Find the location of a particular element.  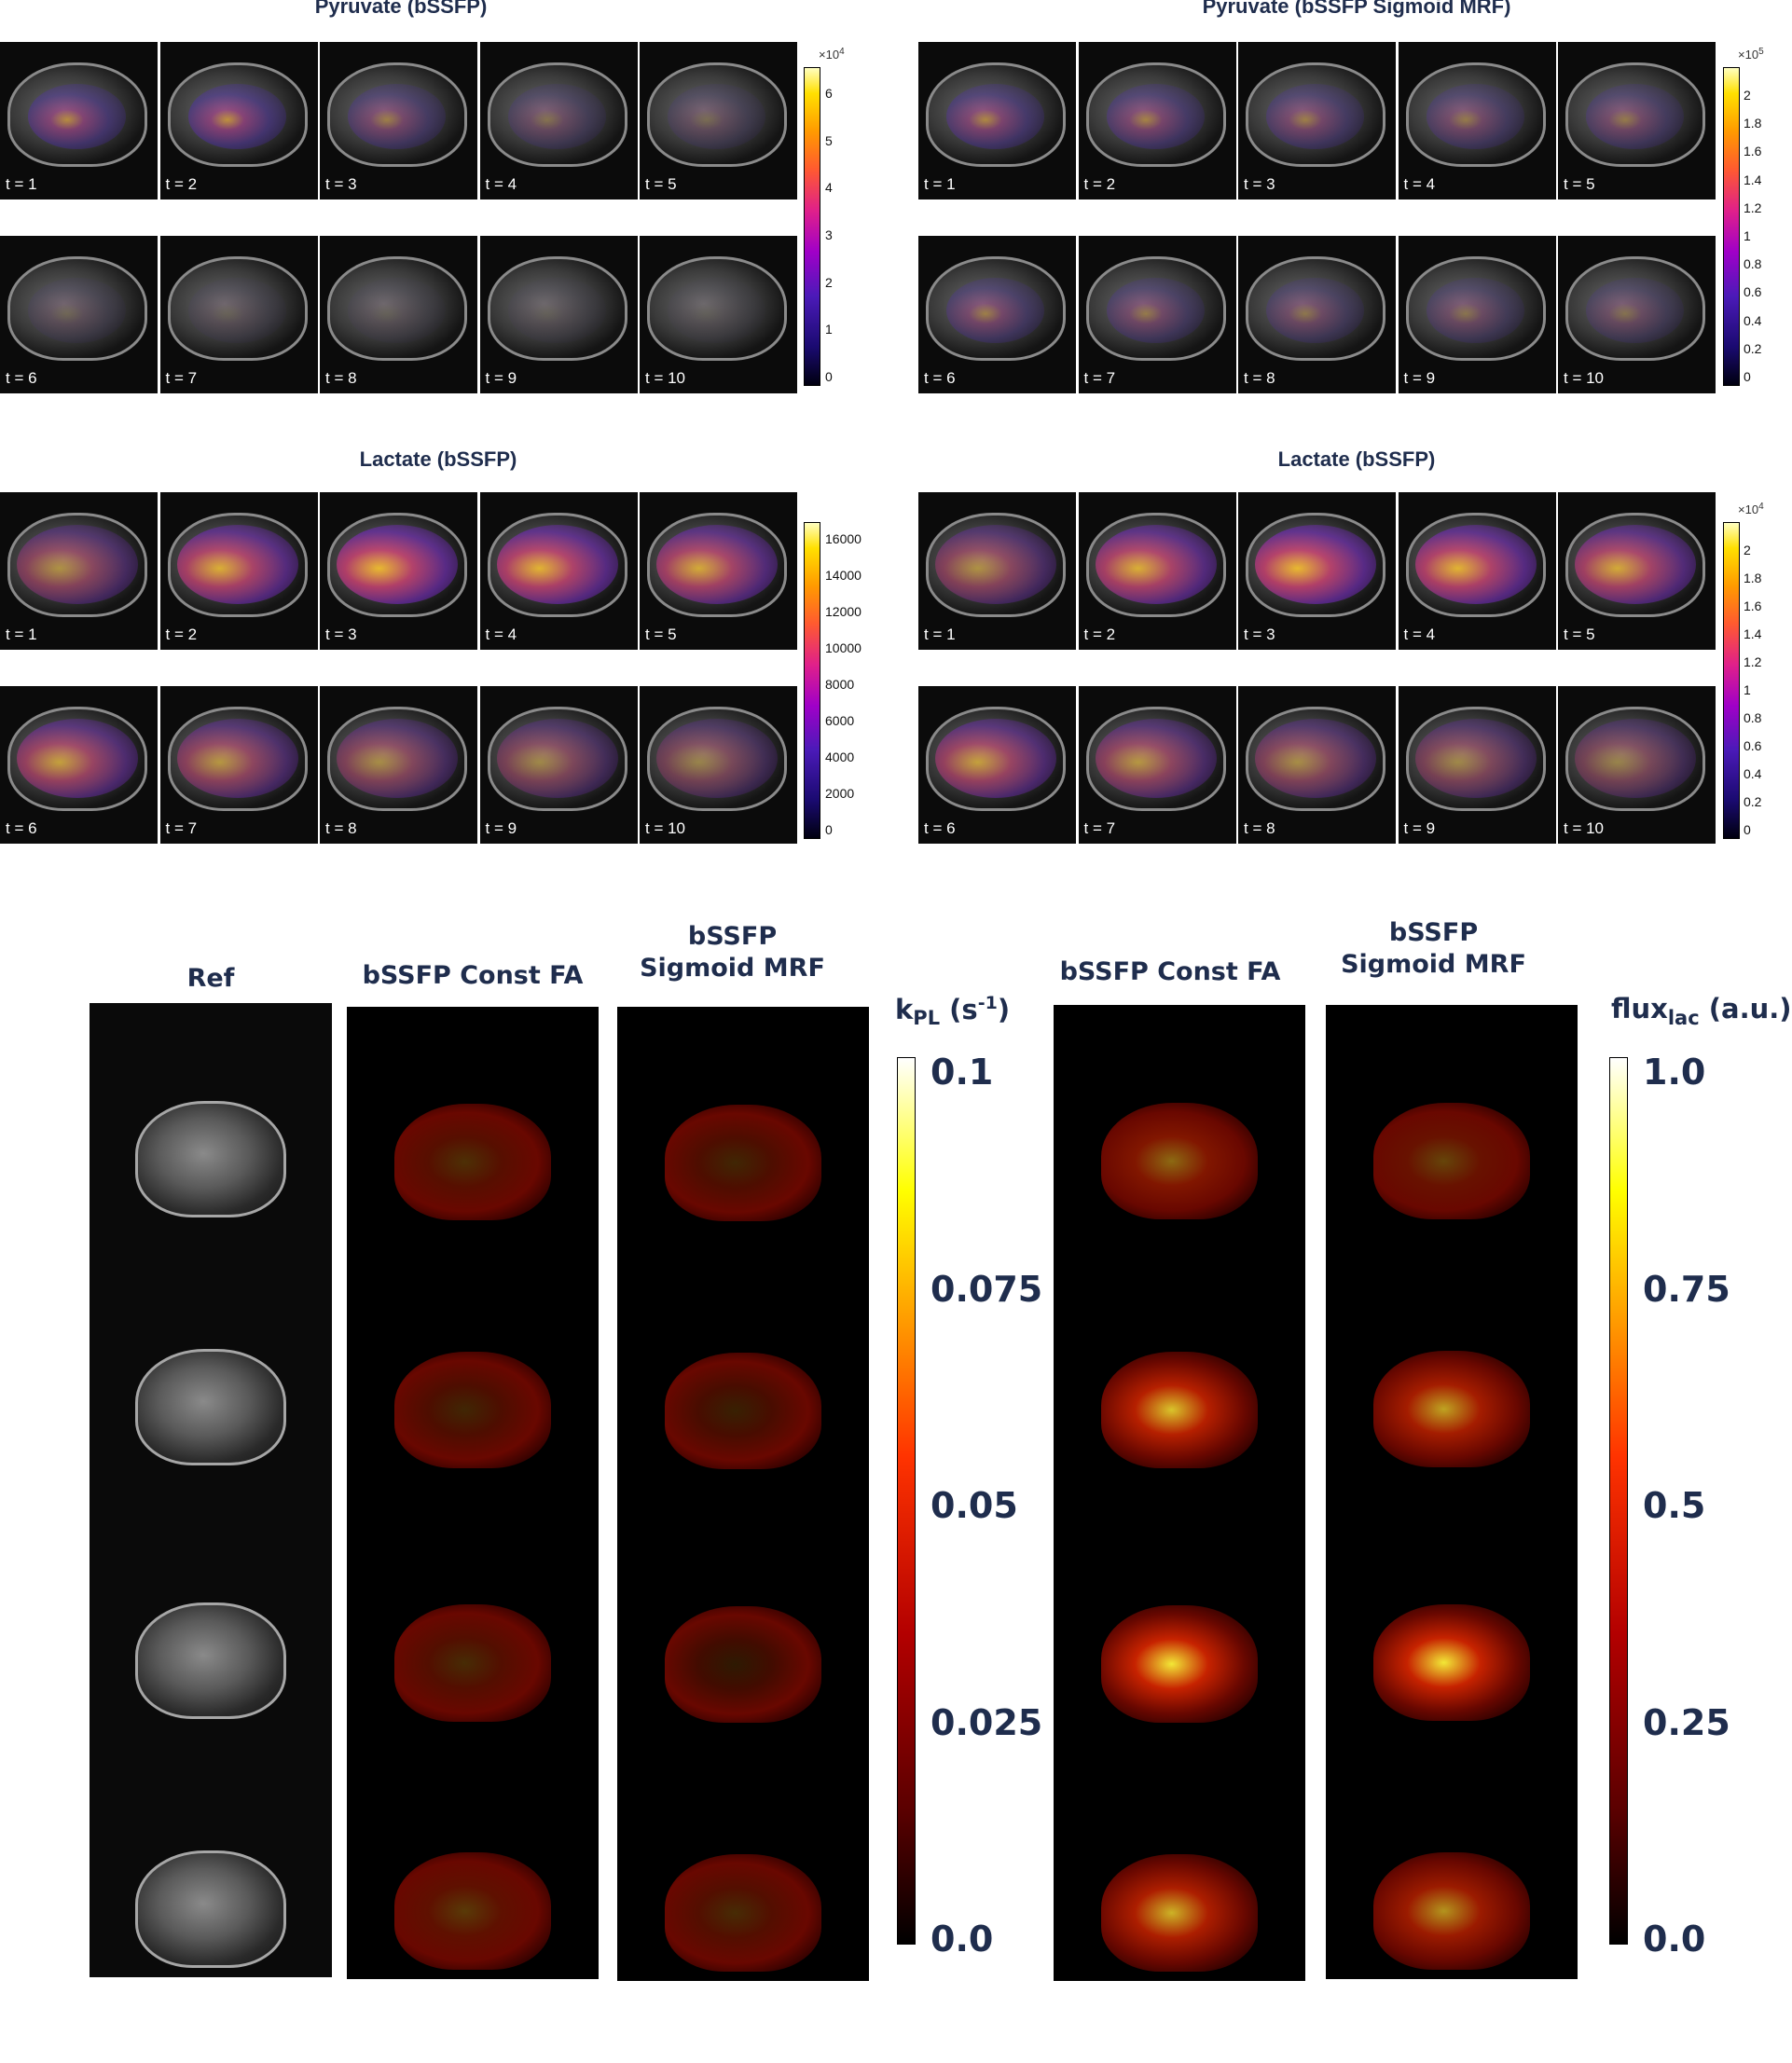

colorbar-tick: 0.0 is located at coordinates (1674, 1939).